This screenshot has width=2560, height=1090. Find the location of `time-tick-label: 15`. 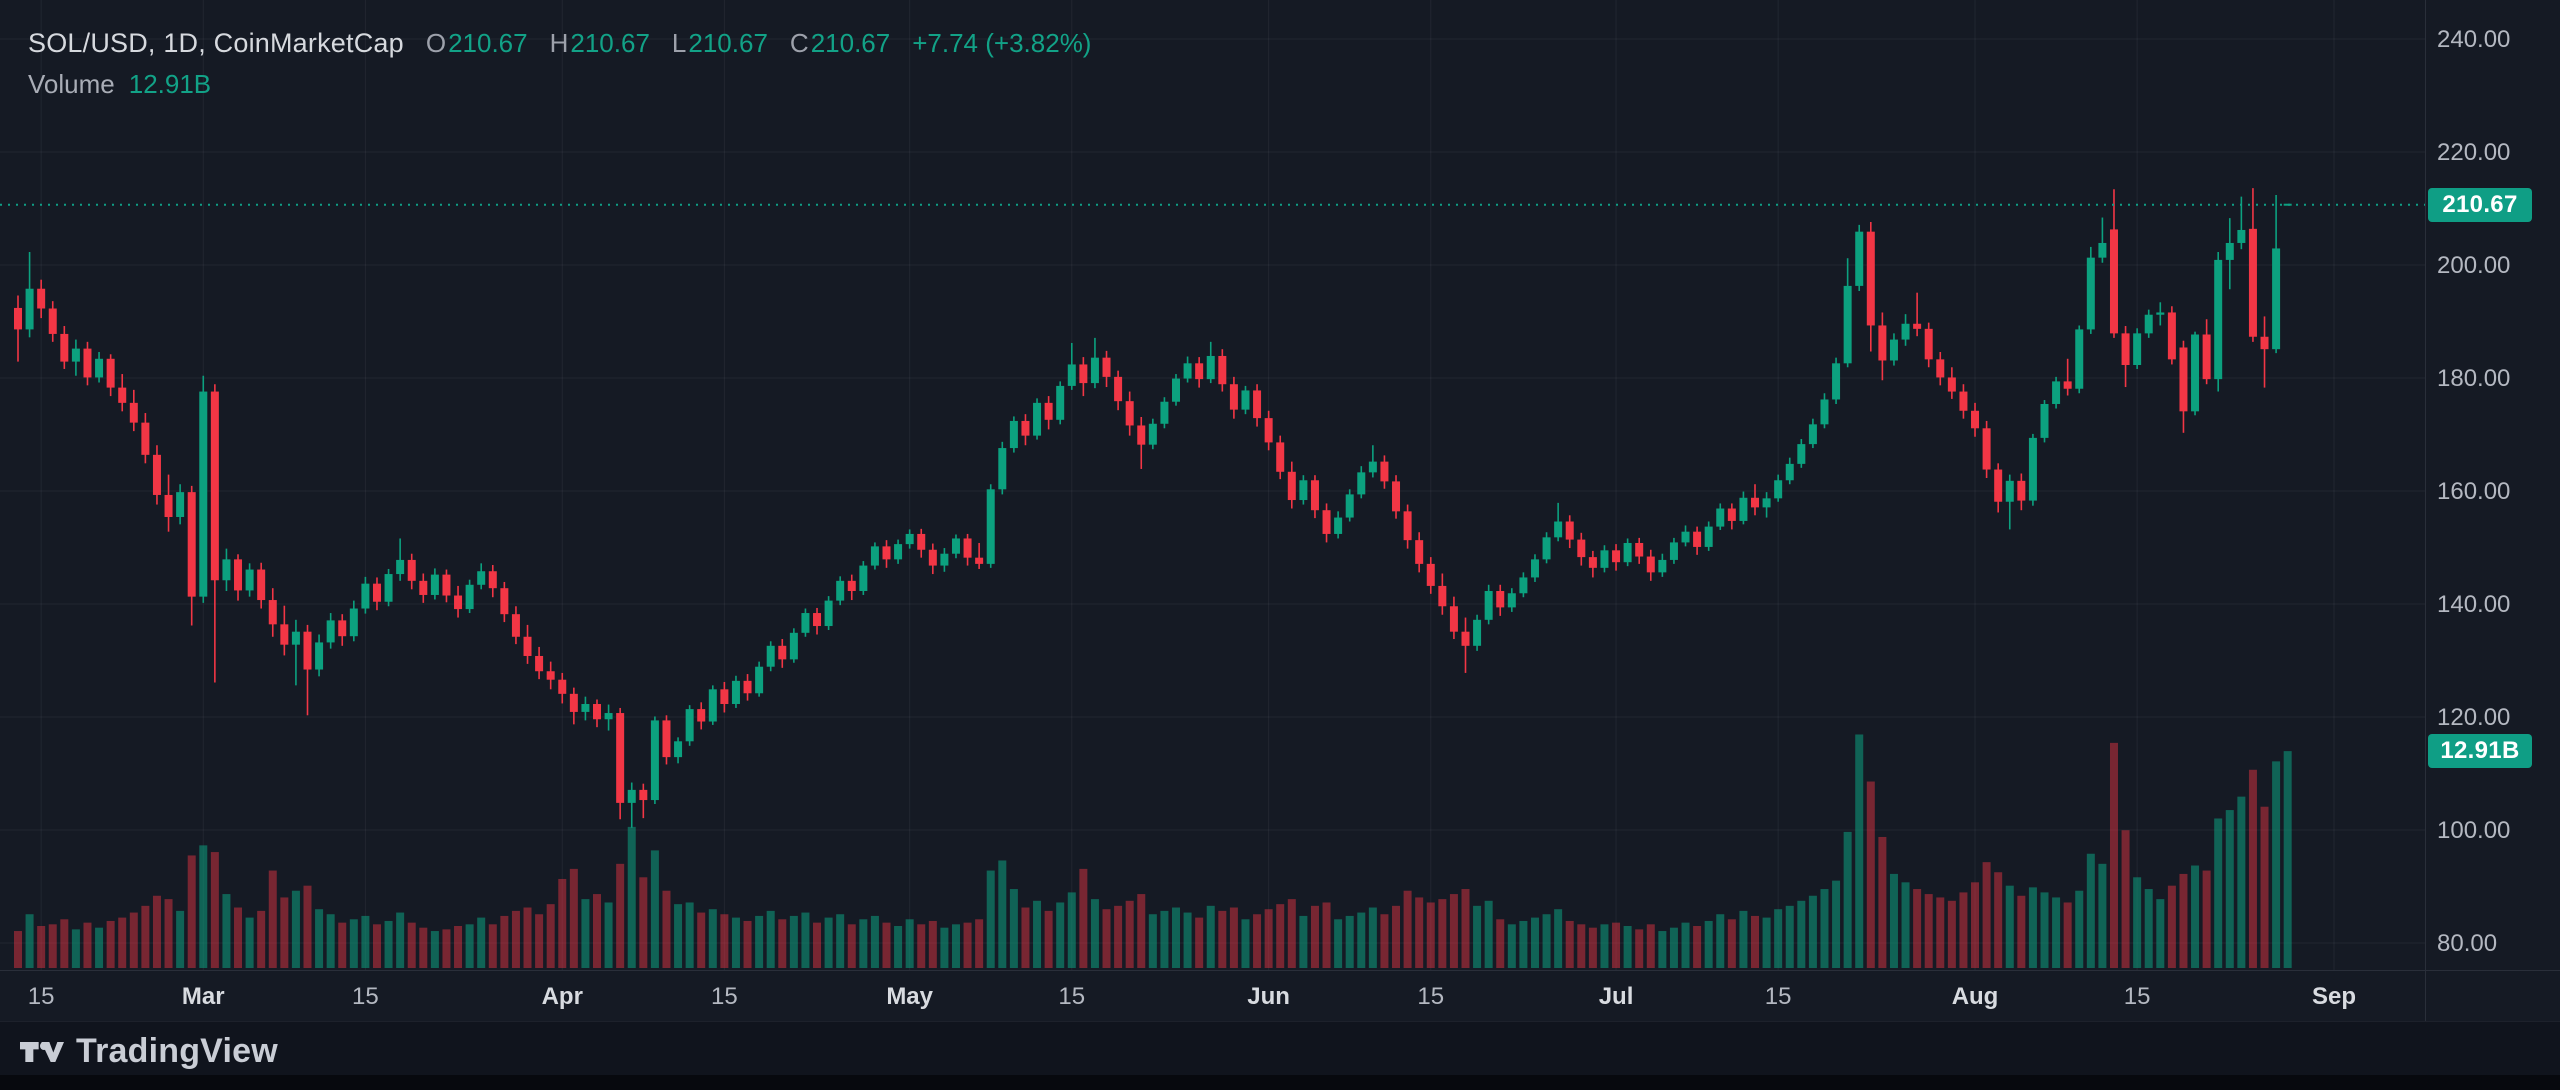

time-tick-label: 15 is located at coordinates (1071, 996).